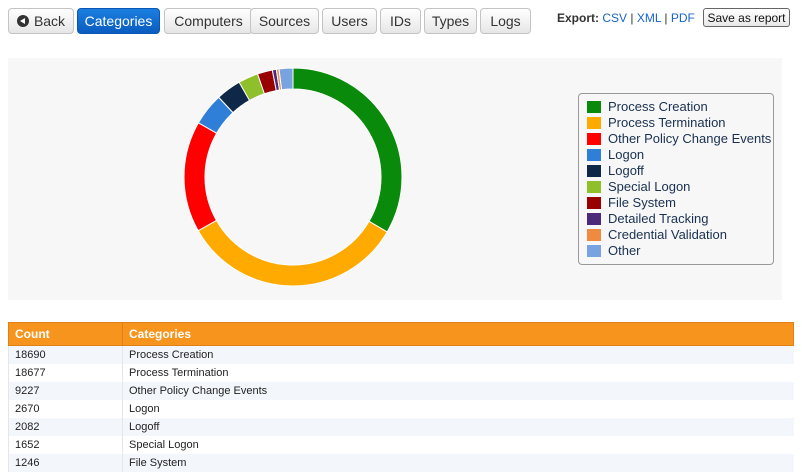  What do you see at coordinates (615, 18) in the screenshot?
I see `export-csv-link: CSV` at bounding box center [615, 18].